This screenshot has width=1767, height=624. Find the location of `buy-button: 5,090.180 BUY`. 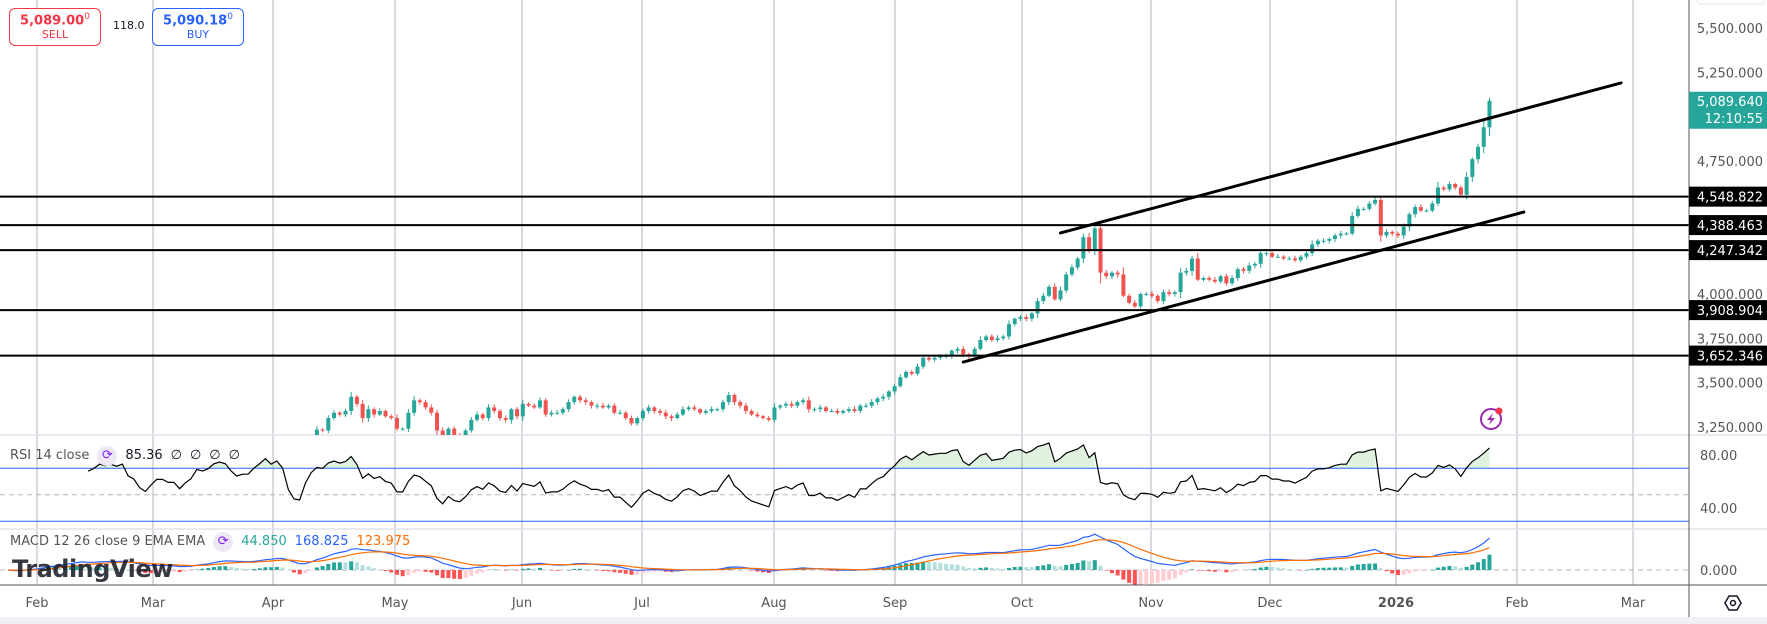

buy-button: 5,090.180 BUY is located at coordinates (198, 27).